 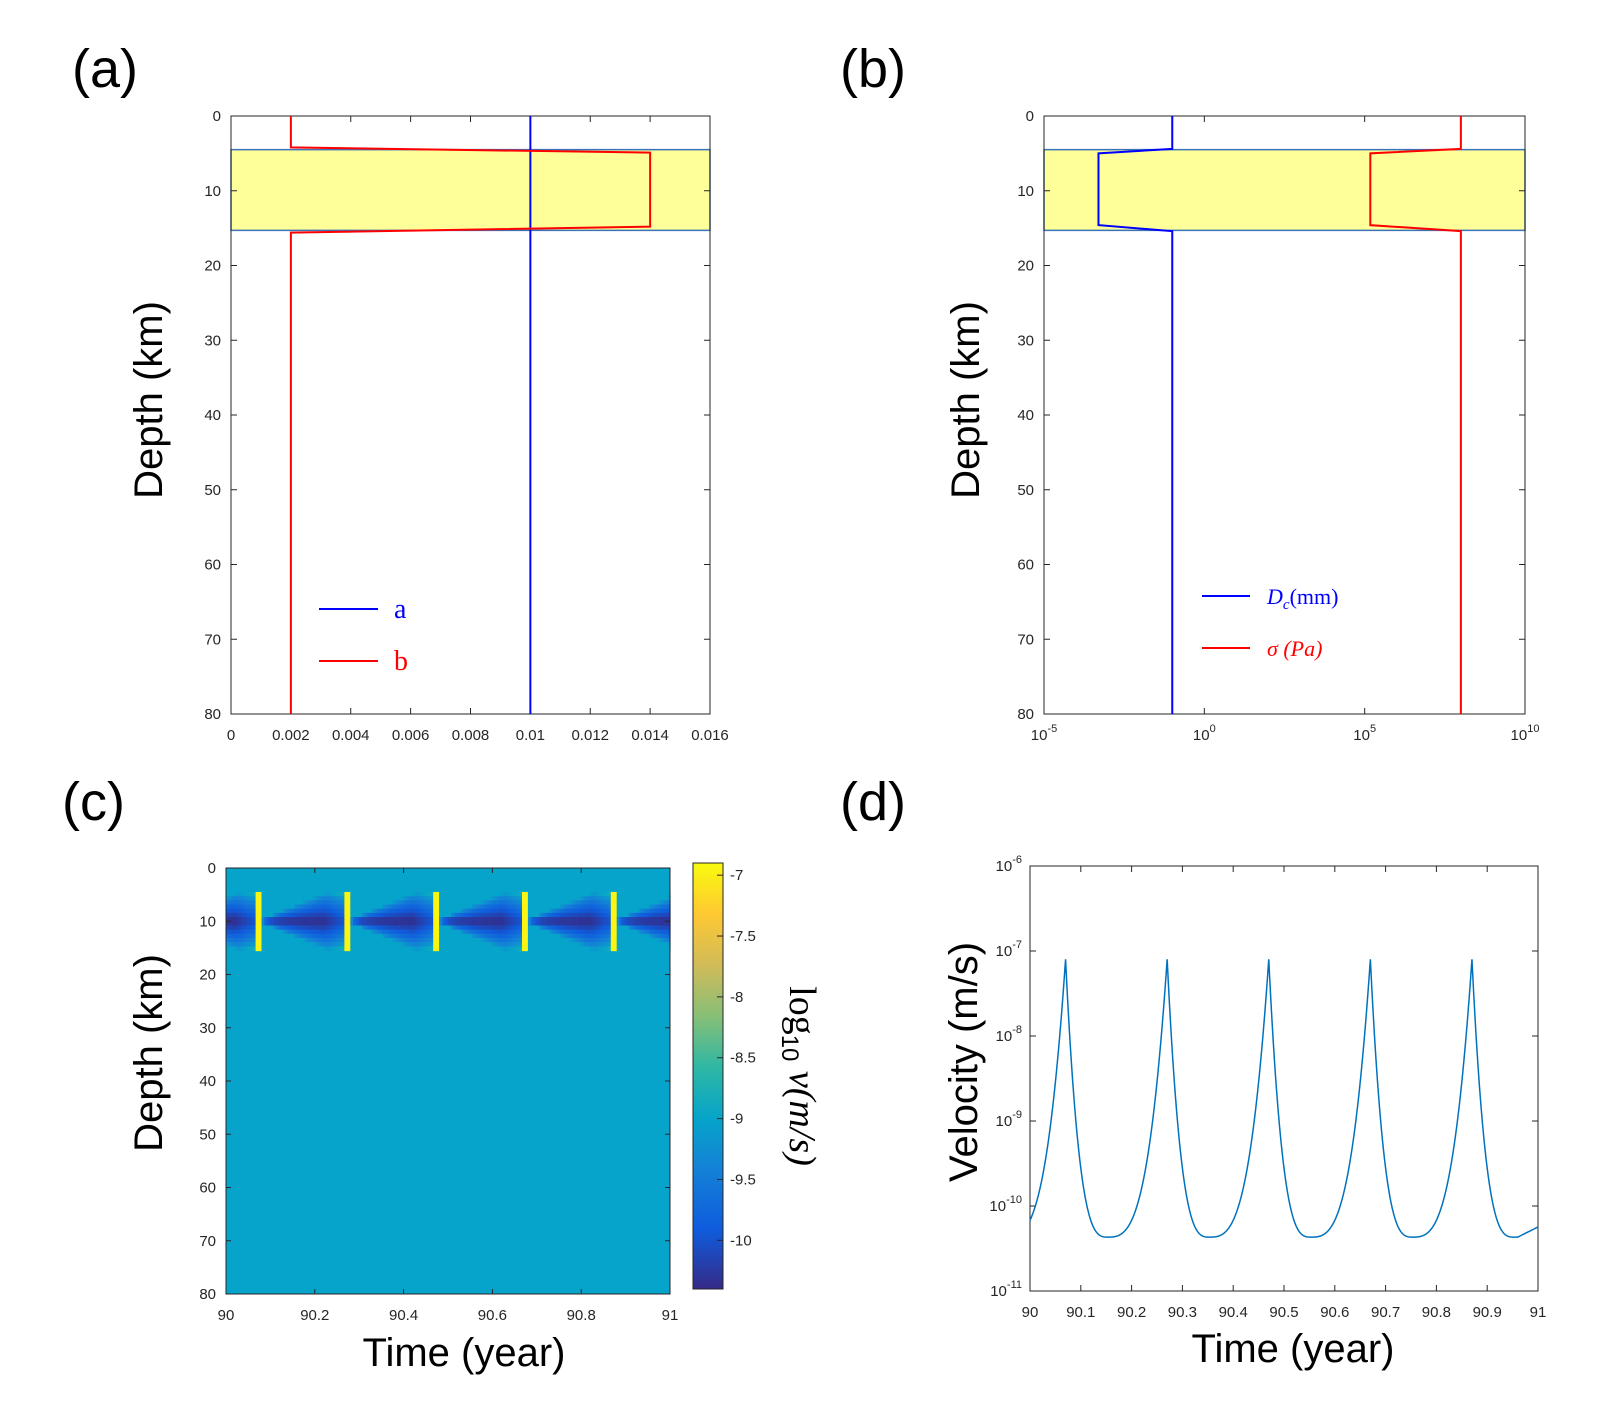 What do you see at coordinates (492, 1315) in the screenshot?
I see `panel-c-xtick-label: 90.6` at bounding box center [492, 1315].